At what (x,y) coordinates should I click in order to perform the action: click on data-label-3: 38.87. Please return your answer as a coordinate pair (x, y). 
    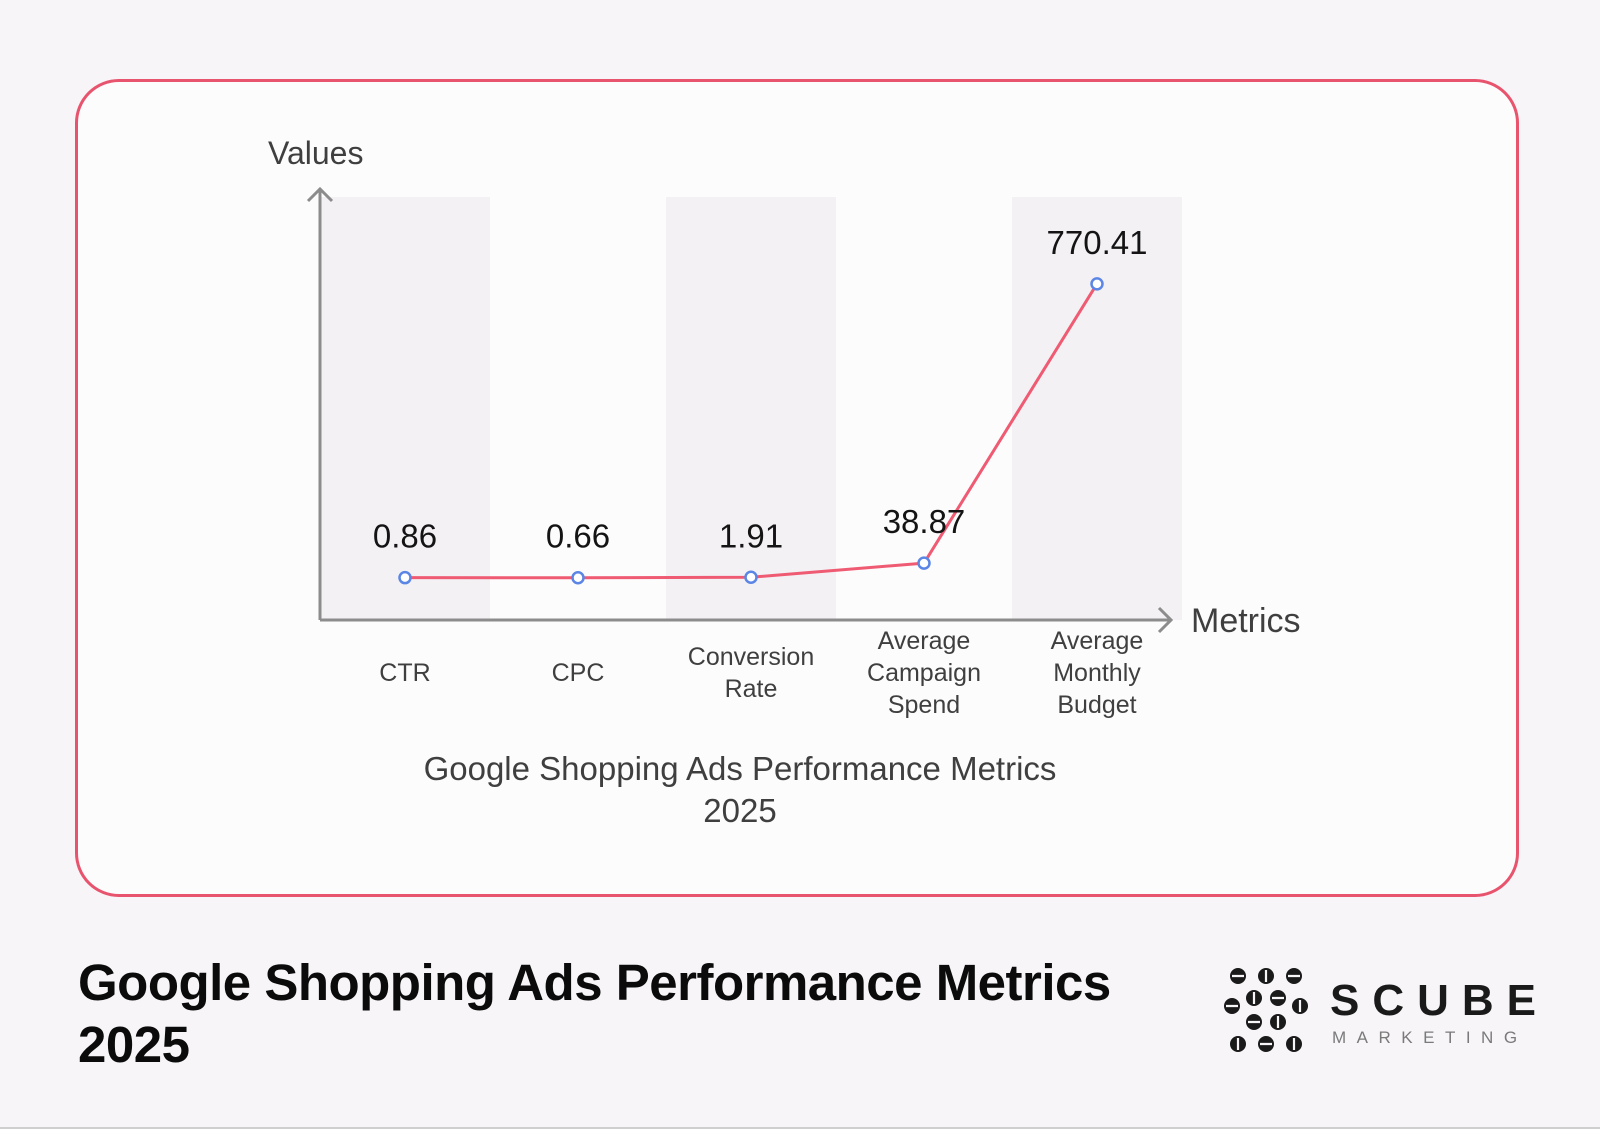
    Looking at the image, I should click on (924, 521).